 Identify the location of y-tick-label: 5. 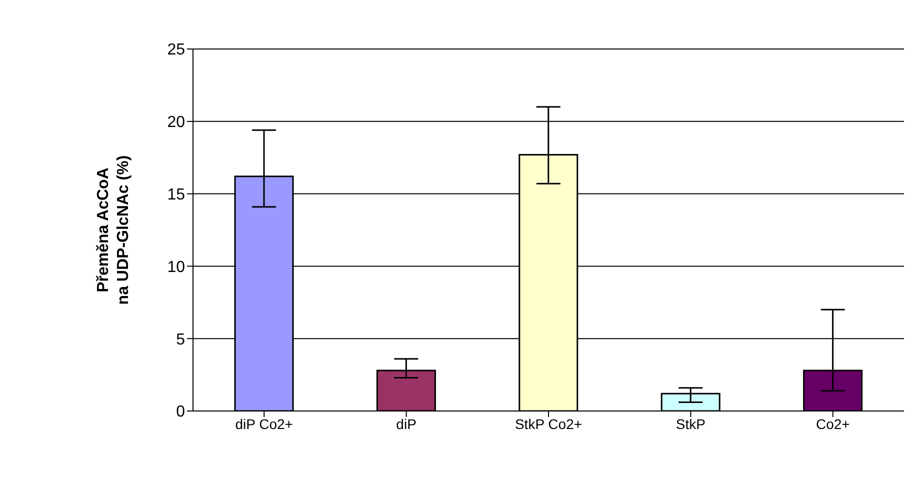
(181, 339).